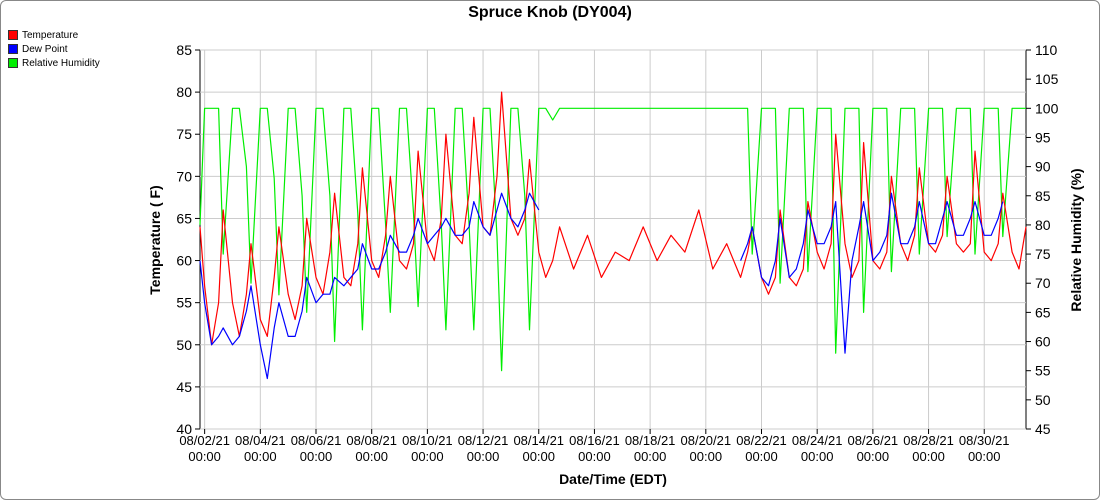 The height and width of the screenshot is (500, 1100). Describe the element at coordinates (184, 429) in the screenshot. I see `y-tick-label: 40` at that location.